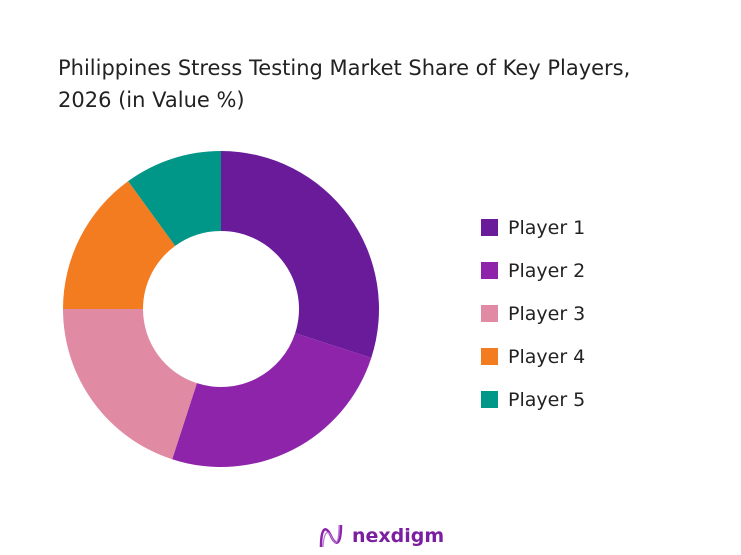 The image size is (741, 555). I want to click on legend-label: Player 3, so click(547, 313).